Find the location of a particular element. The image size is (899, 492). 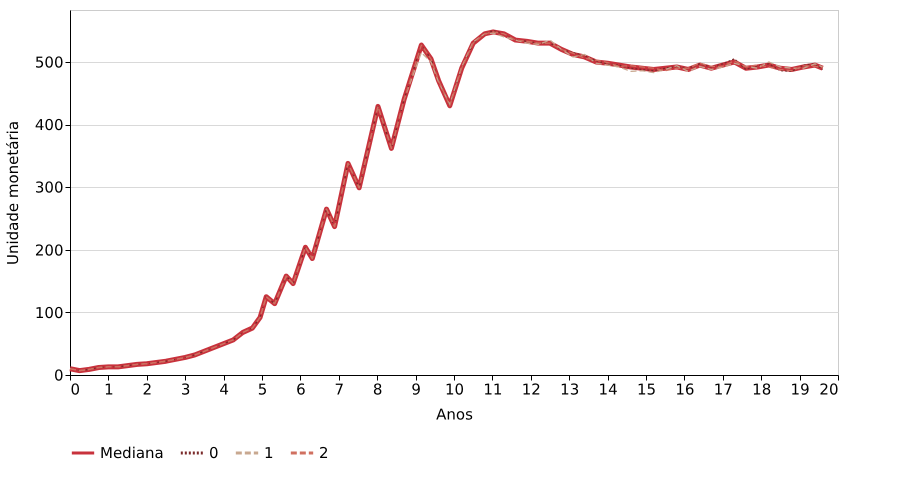

legend-label: Mediana is located at coordinates (132, 453).